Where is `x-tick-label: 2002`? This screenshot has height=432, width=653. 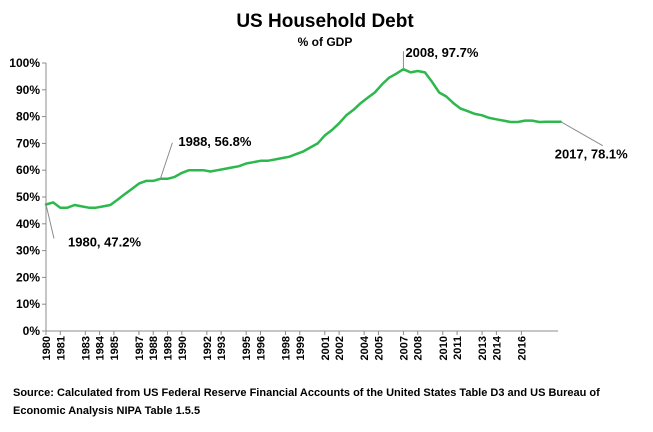 x-tick-label: 2002 is located at coordinates (340, 348).